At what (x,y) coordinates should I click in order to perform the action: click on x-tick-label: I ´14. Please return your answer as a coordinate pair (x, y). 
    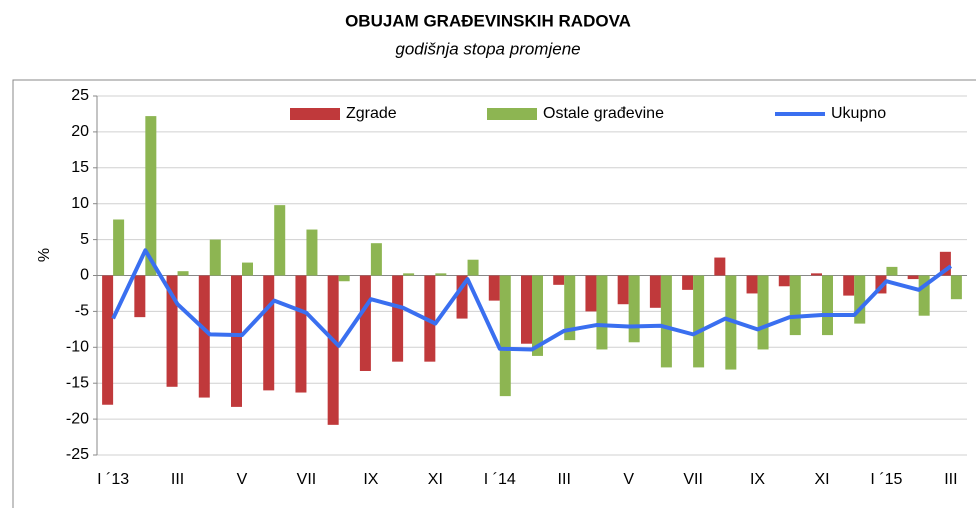
    Looking at the image, I should click on (500, 479).